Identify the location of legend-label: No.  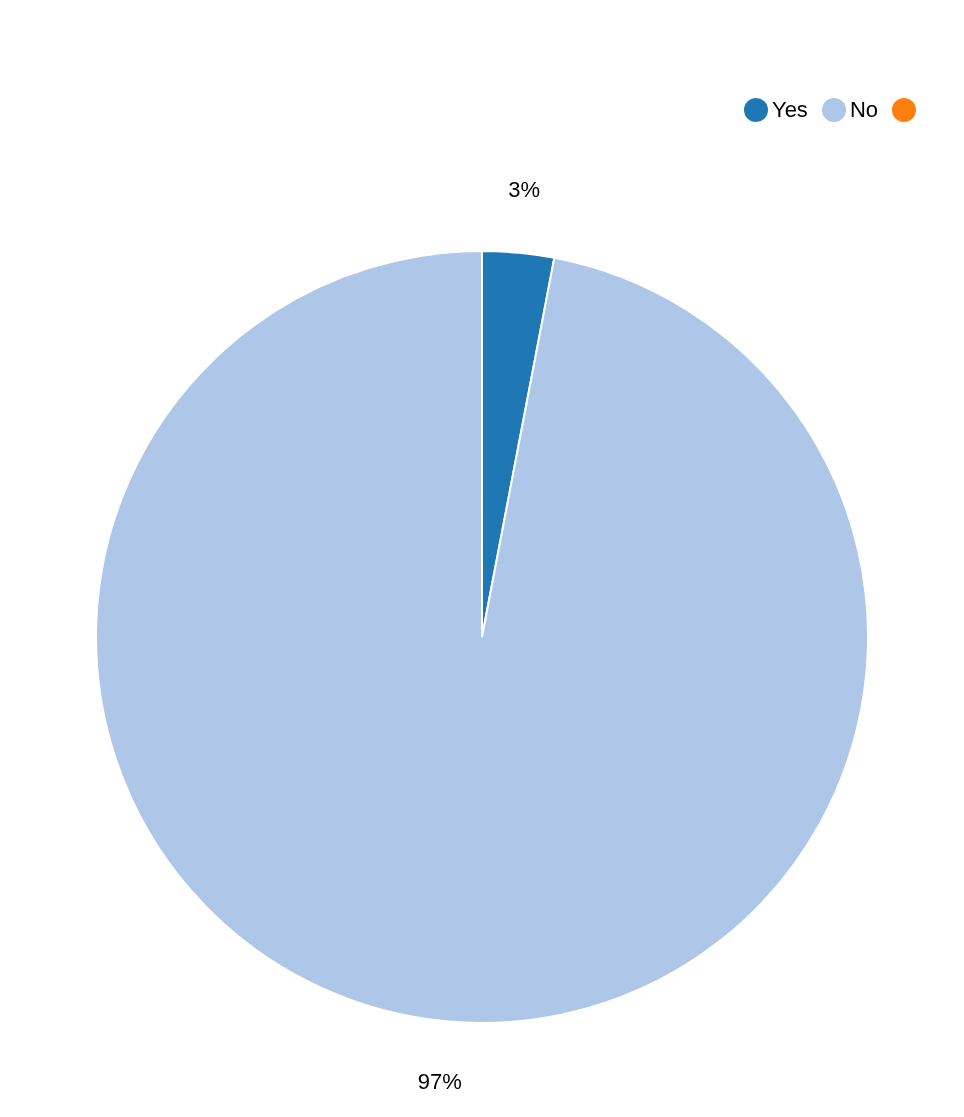
(863, 110).